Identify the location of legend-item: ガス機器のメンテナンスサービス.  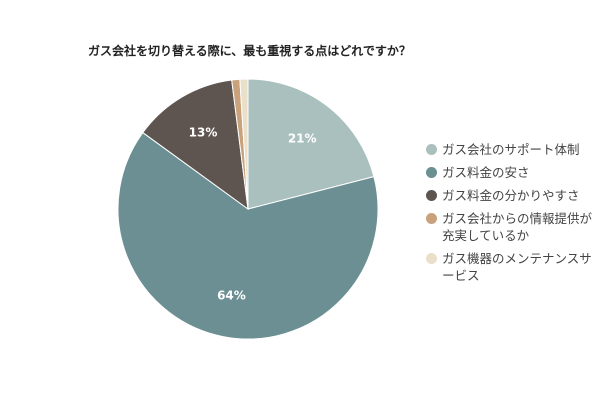
(512, 267).